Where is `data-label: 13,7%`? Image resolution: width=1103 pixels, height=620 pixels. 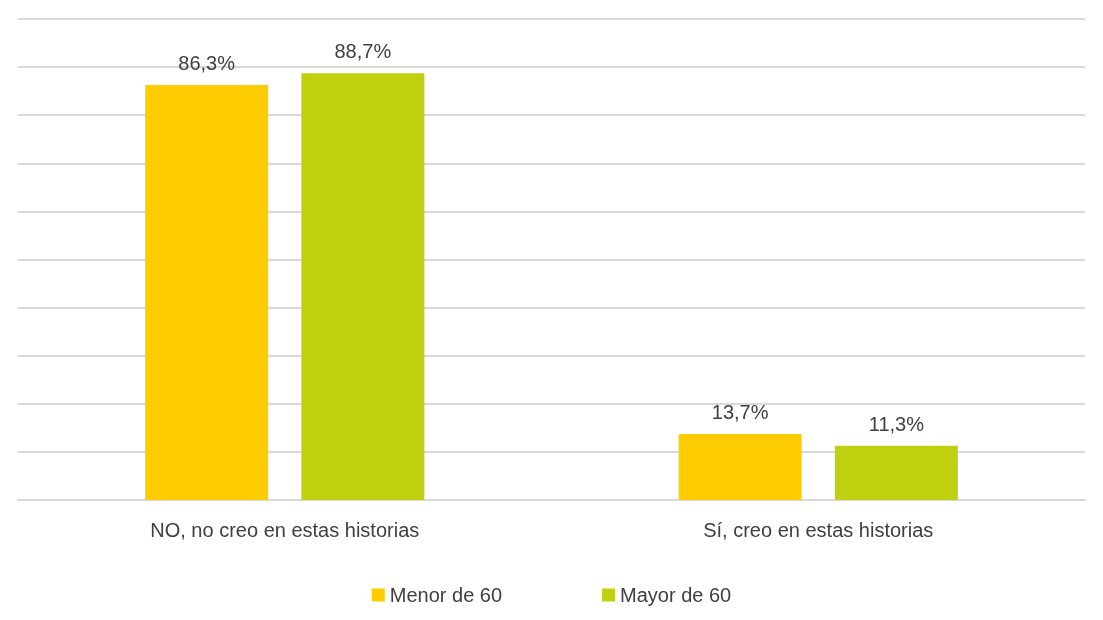
data-label: 13,7% is located at coordinates (740, 412).